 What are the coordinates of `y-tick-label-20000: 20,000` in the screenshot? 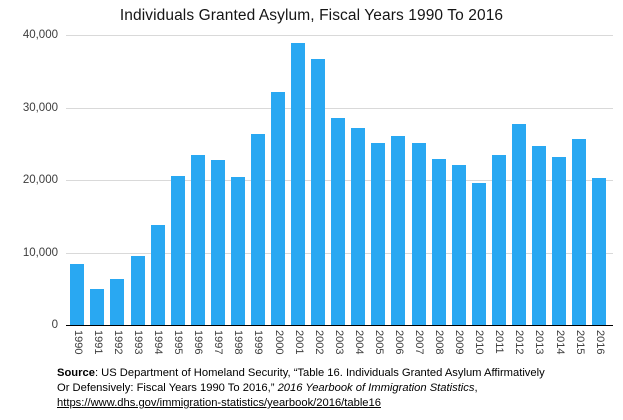 It's located at (40, 180).